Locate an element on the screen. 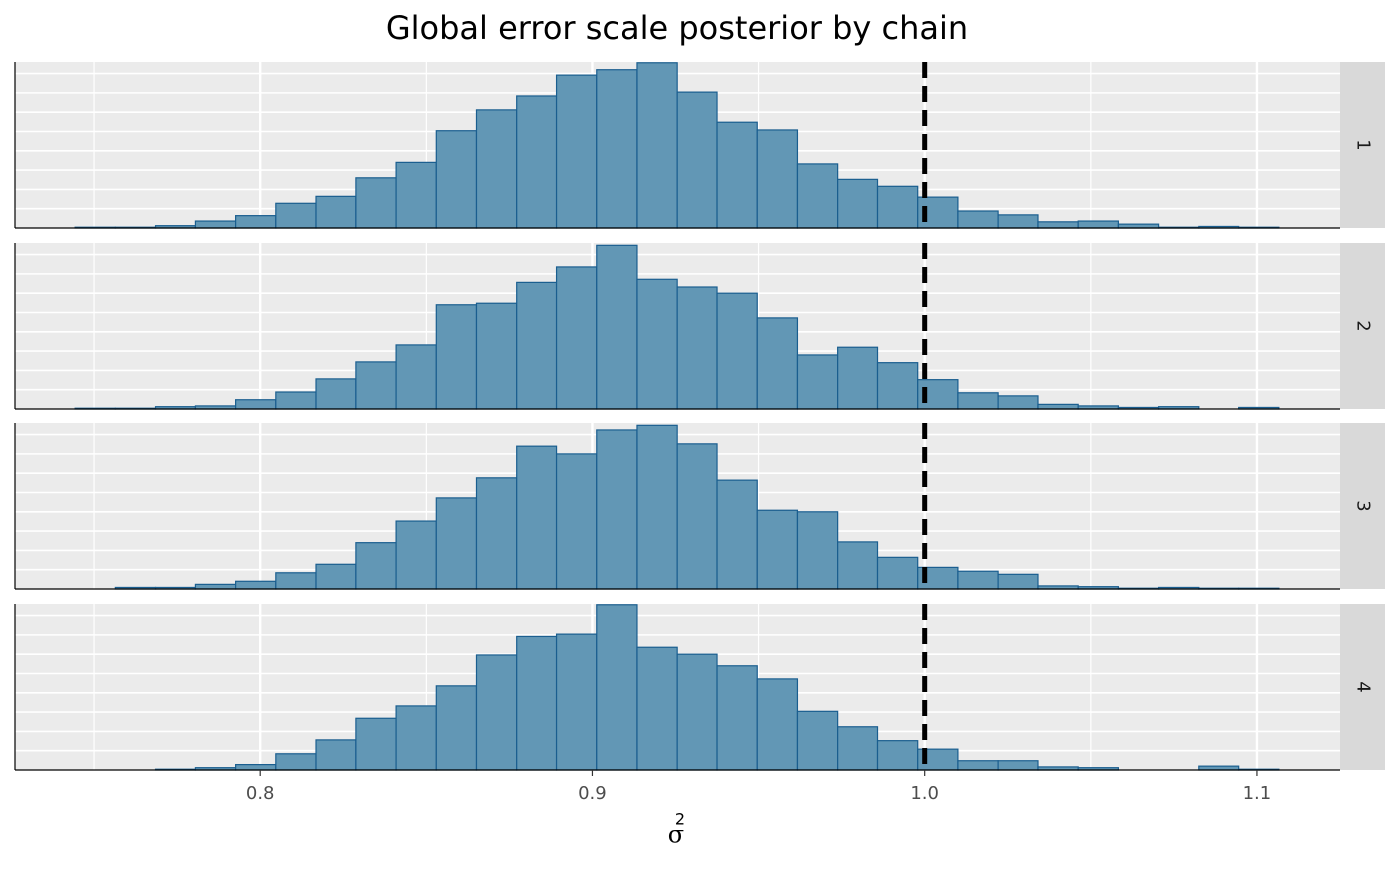 The width and height of the screenshot is (1400, 869). strip-label: 4 is located at coordinates (1363, 686).